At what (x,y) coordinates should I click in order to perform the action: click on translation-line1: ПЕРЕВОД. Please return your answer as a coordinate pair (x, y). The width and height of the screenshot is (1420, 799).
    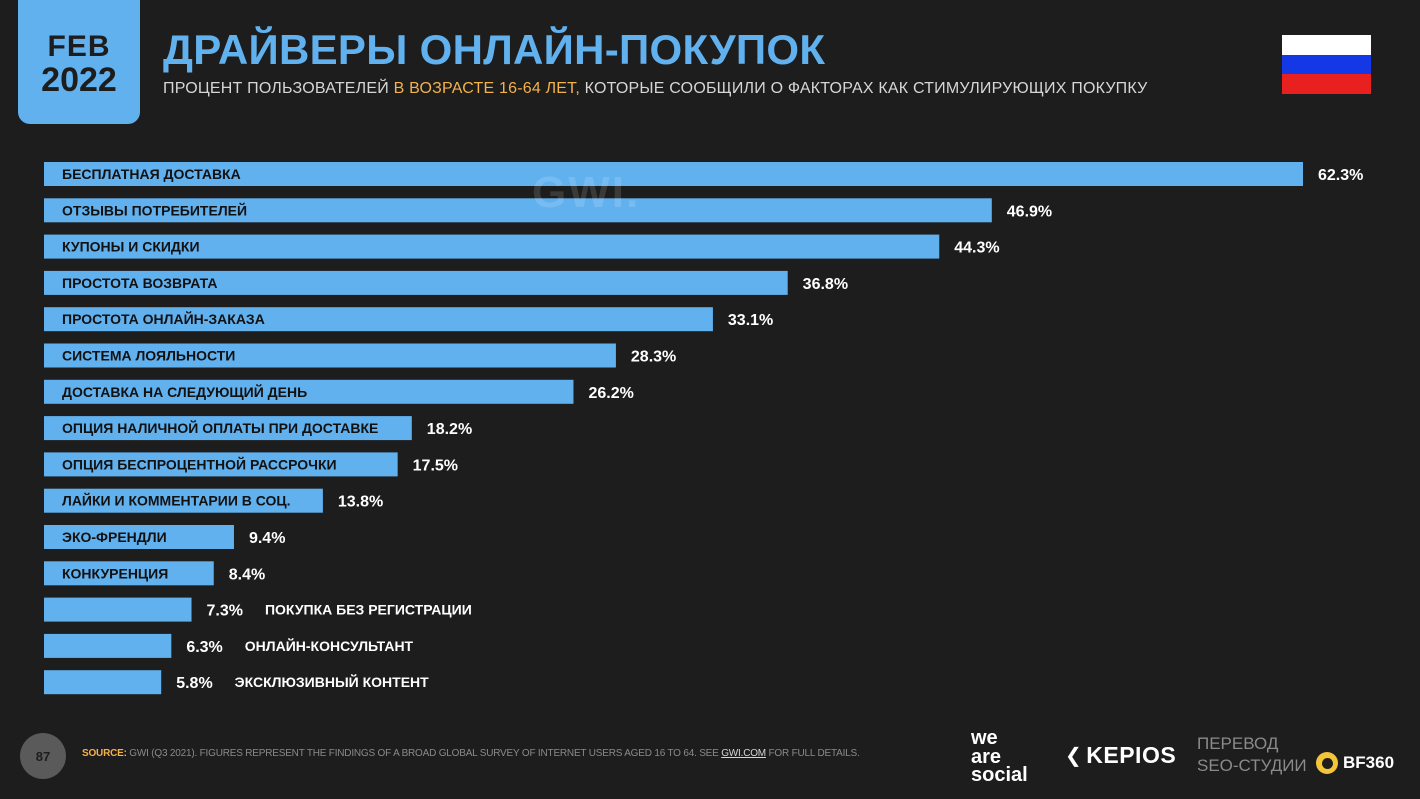
    Looking at the image, I should click on (1238, 743).